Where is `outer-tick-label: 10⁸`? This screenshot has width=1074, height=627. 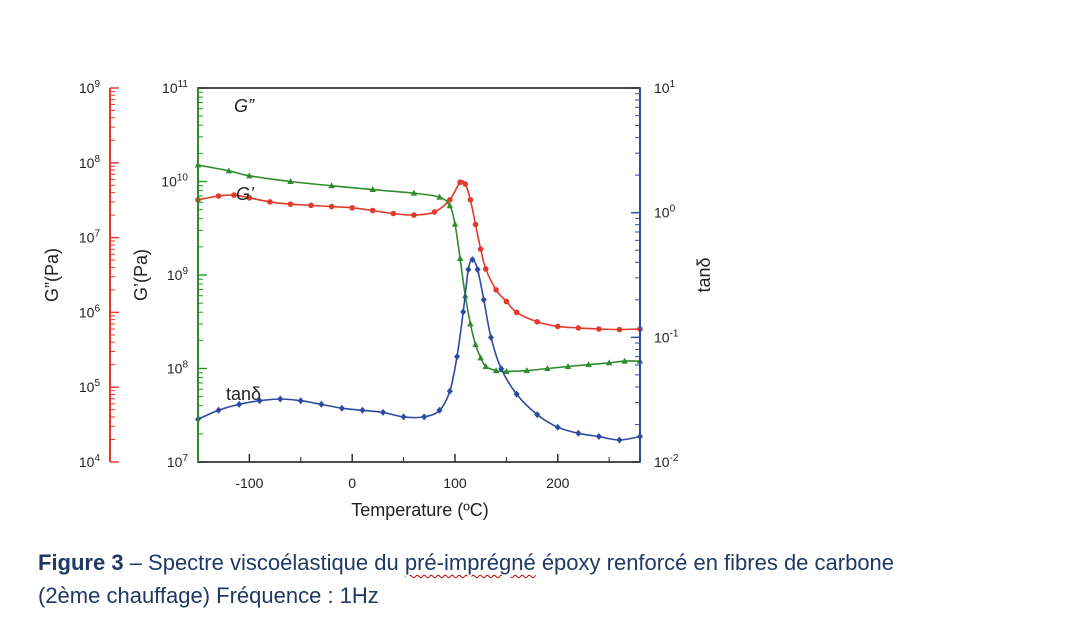
outer-tick-label: 10⁸ is located at coordinates (90, 162).